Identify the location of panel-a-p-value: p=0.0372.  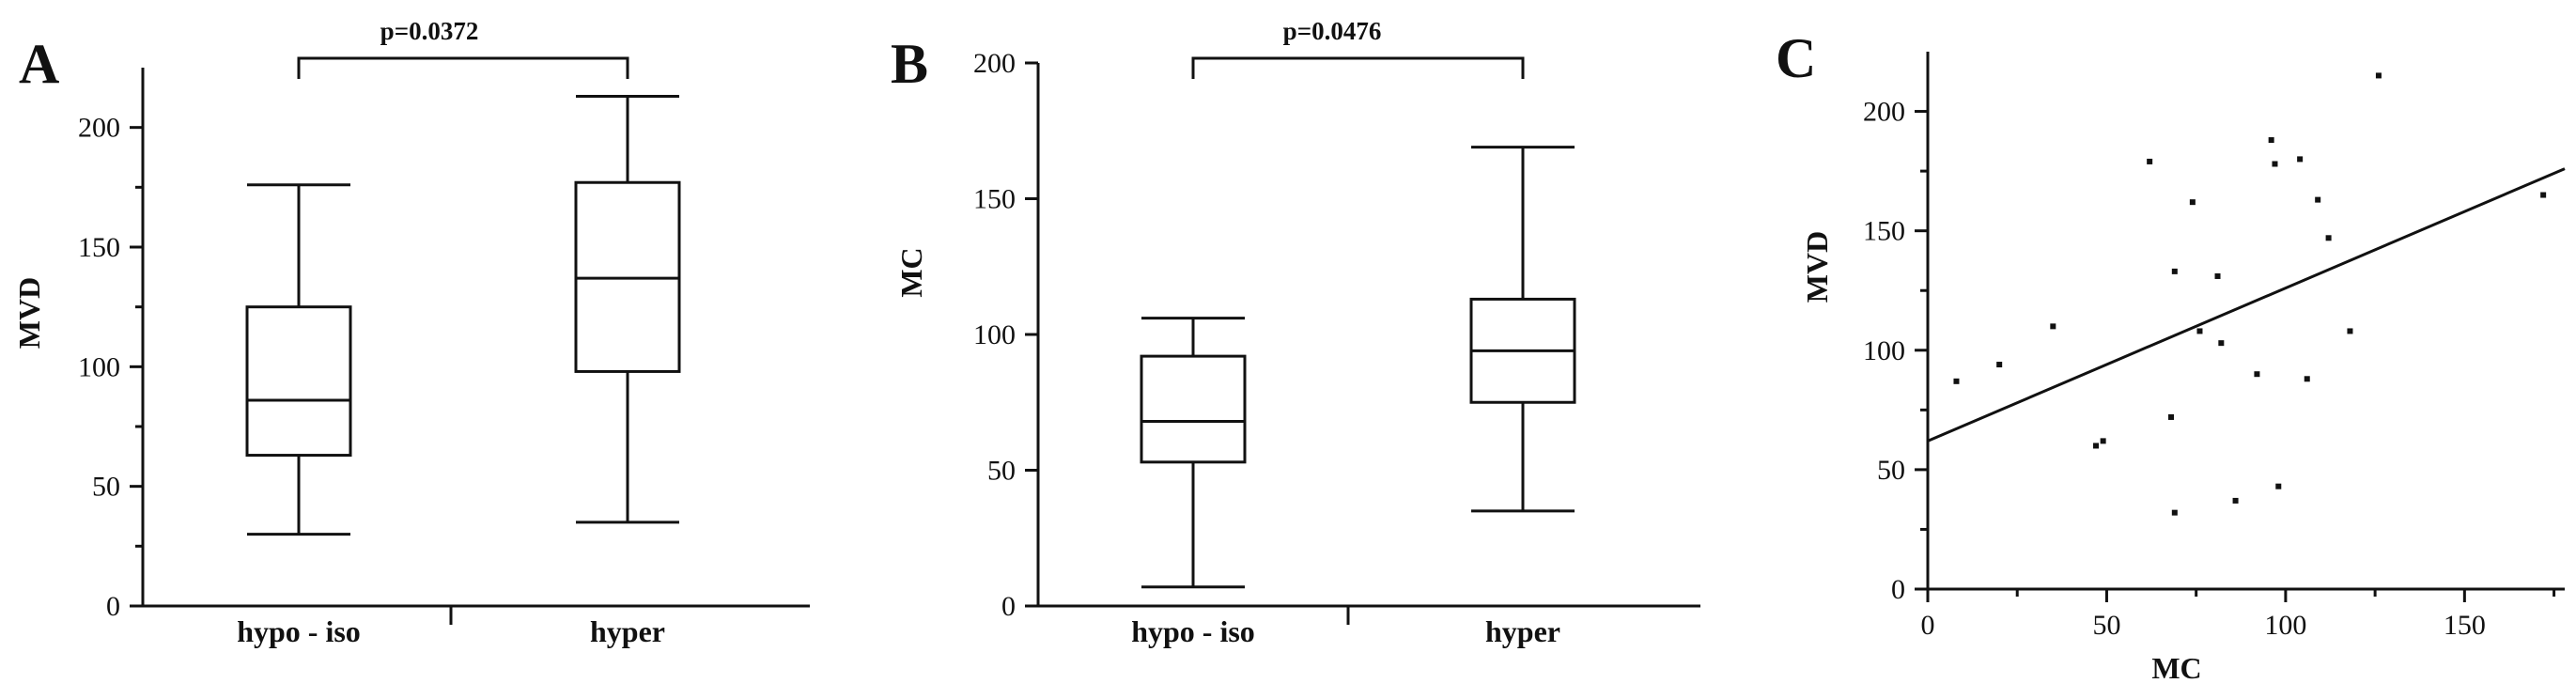
(430, 31).